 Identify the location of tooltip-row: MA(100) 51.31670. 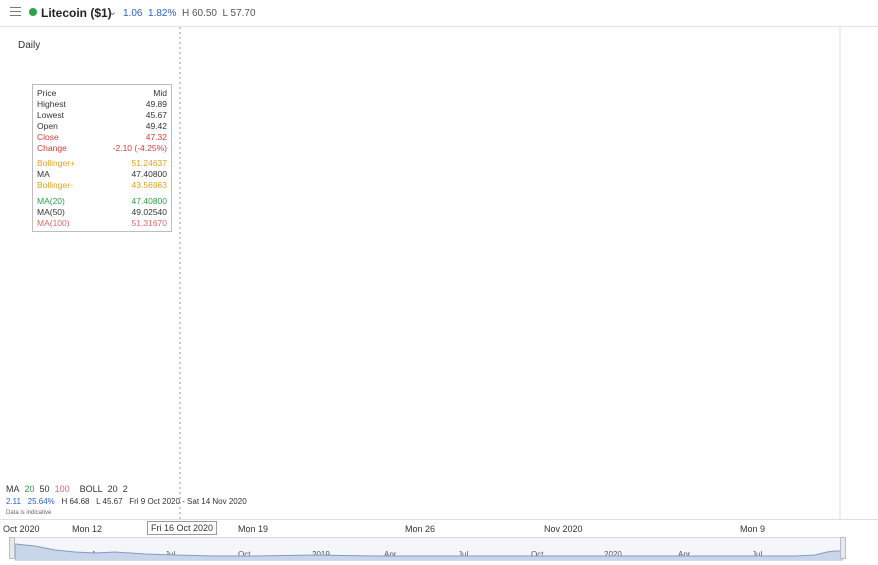
(102, 223).